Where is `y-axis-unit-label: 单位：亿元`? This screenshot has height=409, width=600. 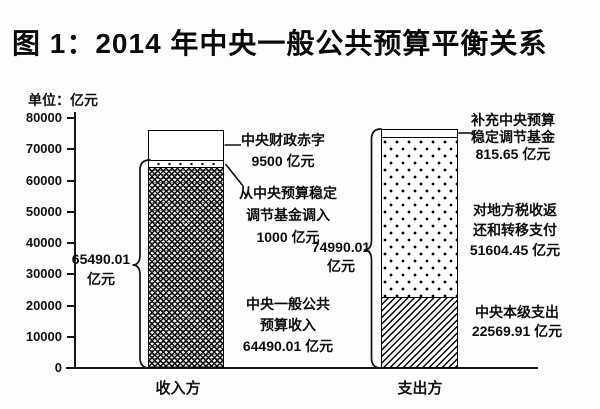 y-axis-unit-label: 单位：亿元 is located at coordinates (63, 100).